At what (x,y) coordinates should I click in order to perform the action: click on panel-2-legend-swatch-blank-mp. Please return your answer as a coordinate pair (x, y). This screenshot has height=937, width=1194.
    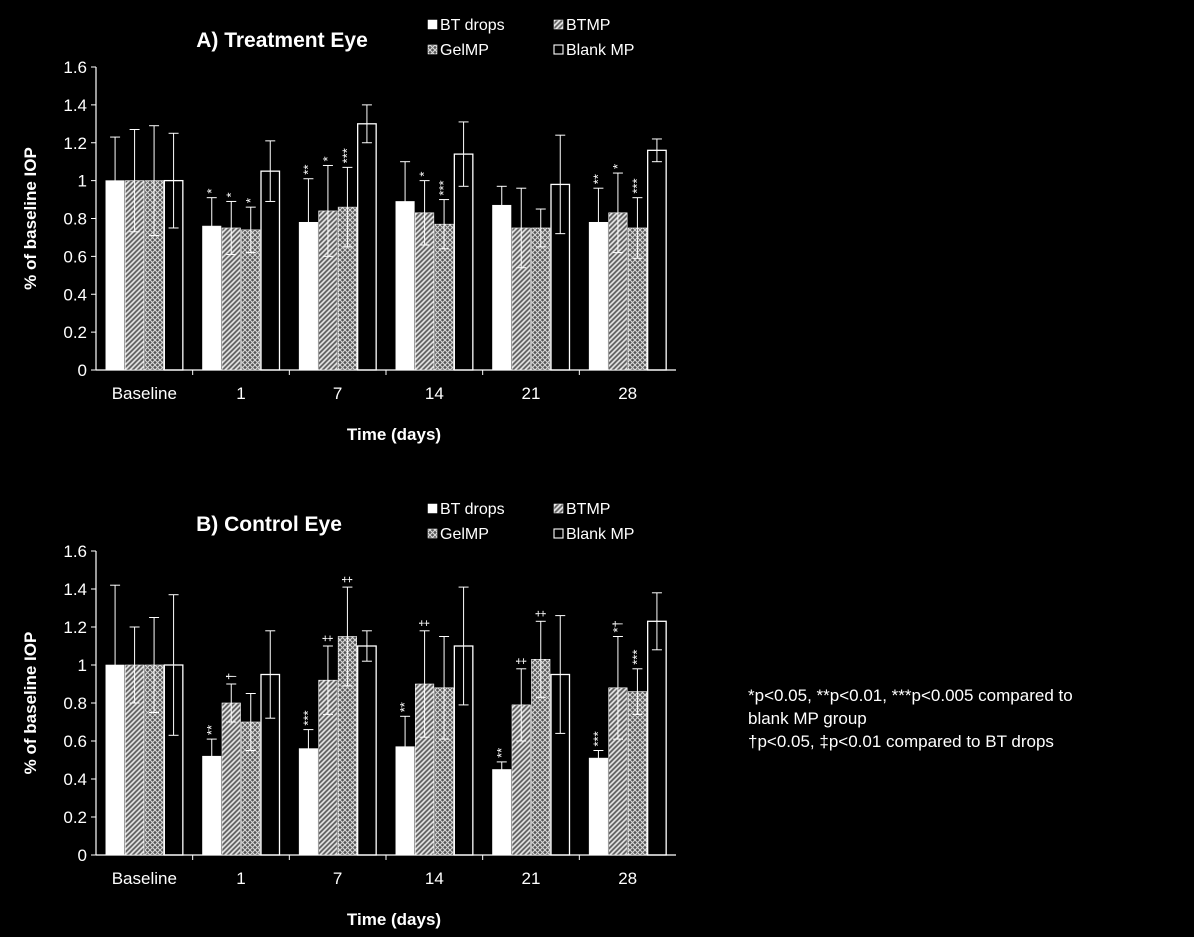
    Looking at the image, I should click on (558, 533).